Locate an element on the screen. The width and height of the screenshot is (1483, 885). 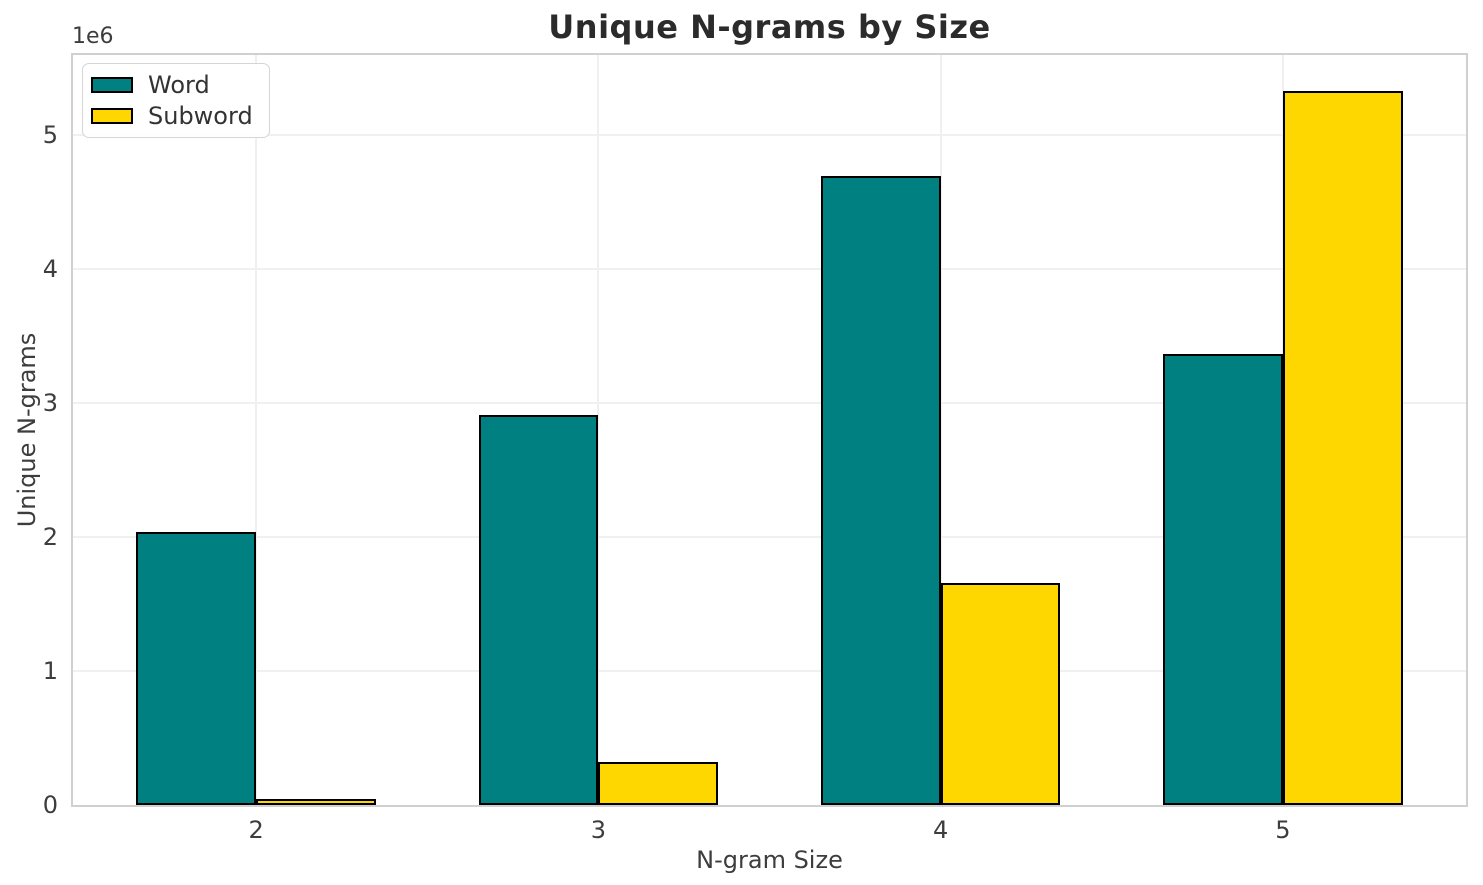
y-tick-label: 2 is located at coordinates (50, 537).